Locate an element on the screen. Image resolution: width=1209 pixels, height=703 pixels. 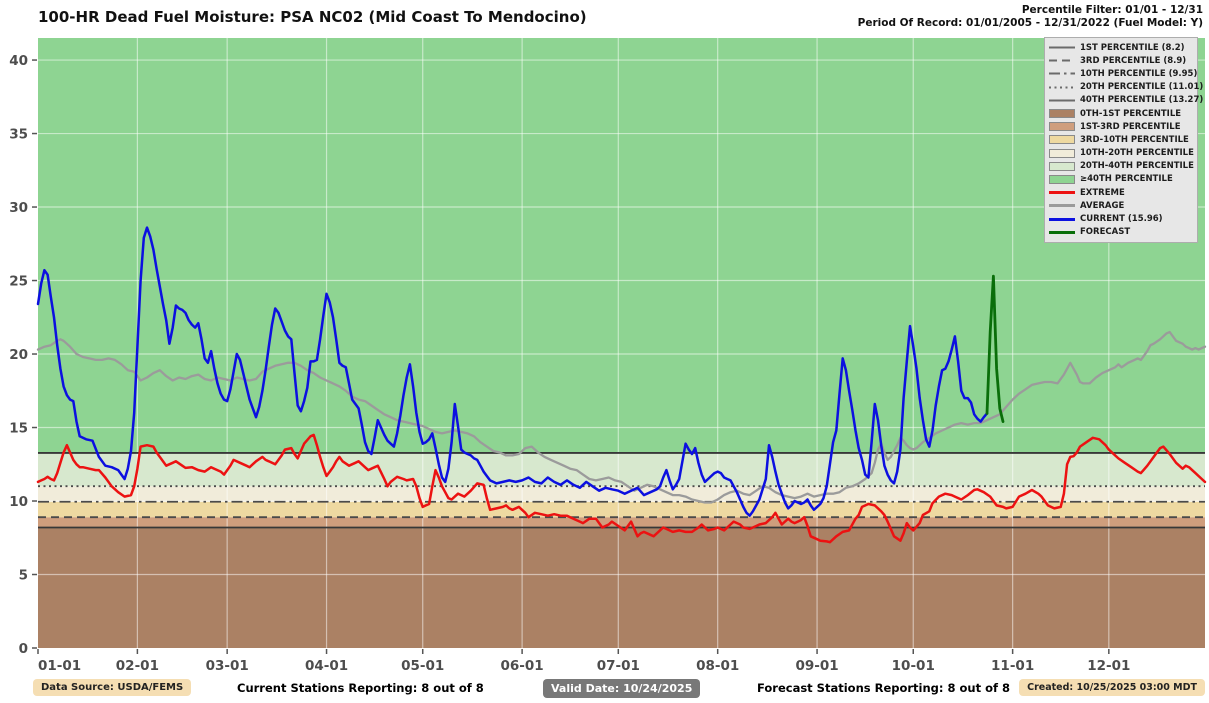
series-forecast is located at coordinates (995, 349).